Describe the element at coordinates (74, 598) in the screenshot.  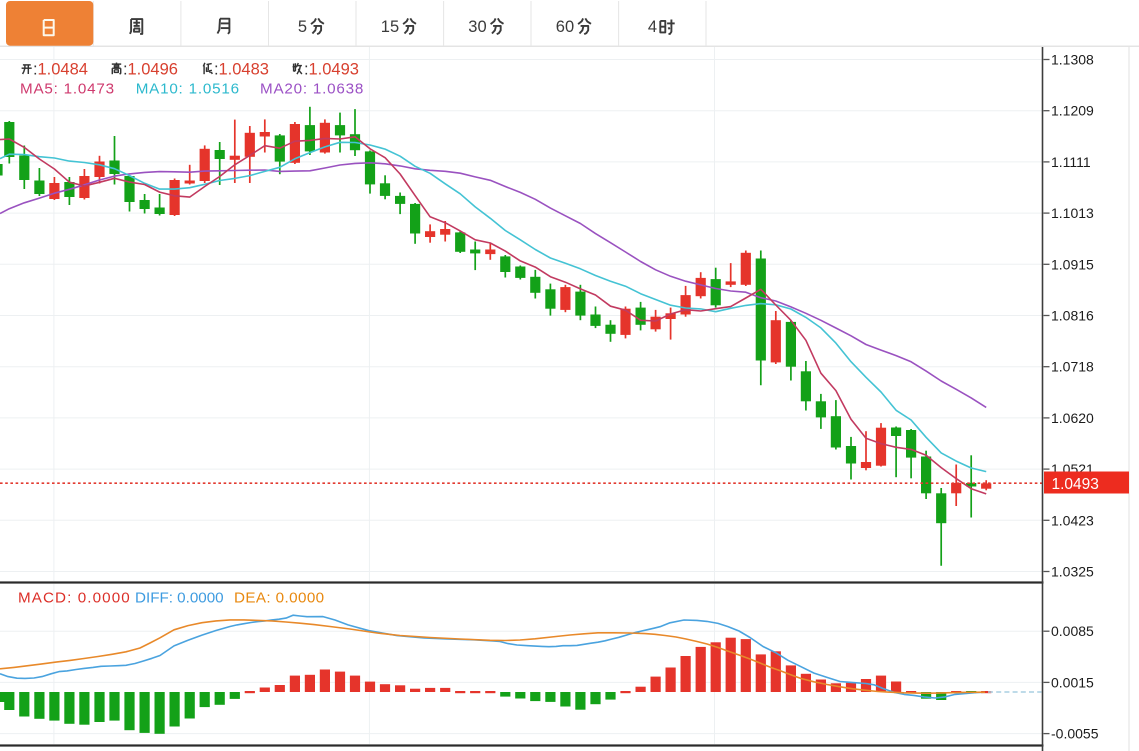
I see `svg-text: MACD: 0.0000` at that location.